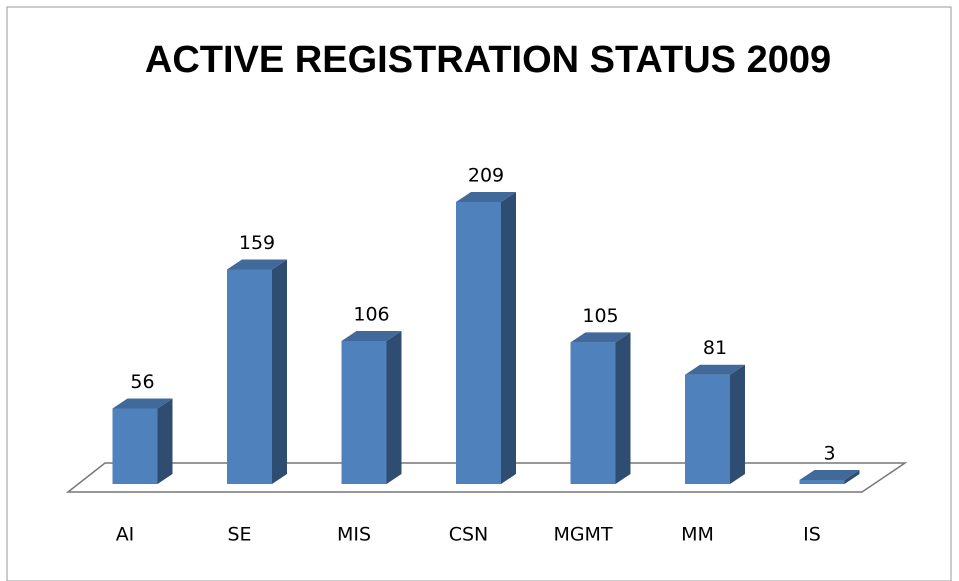 The width and height of the screenshot is (959, 581). What do you see at coordinates (469, 535) in the screenshot?
I see `x-tick-label: CSN` at bounding box center [469, 535].